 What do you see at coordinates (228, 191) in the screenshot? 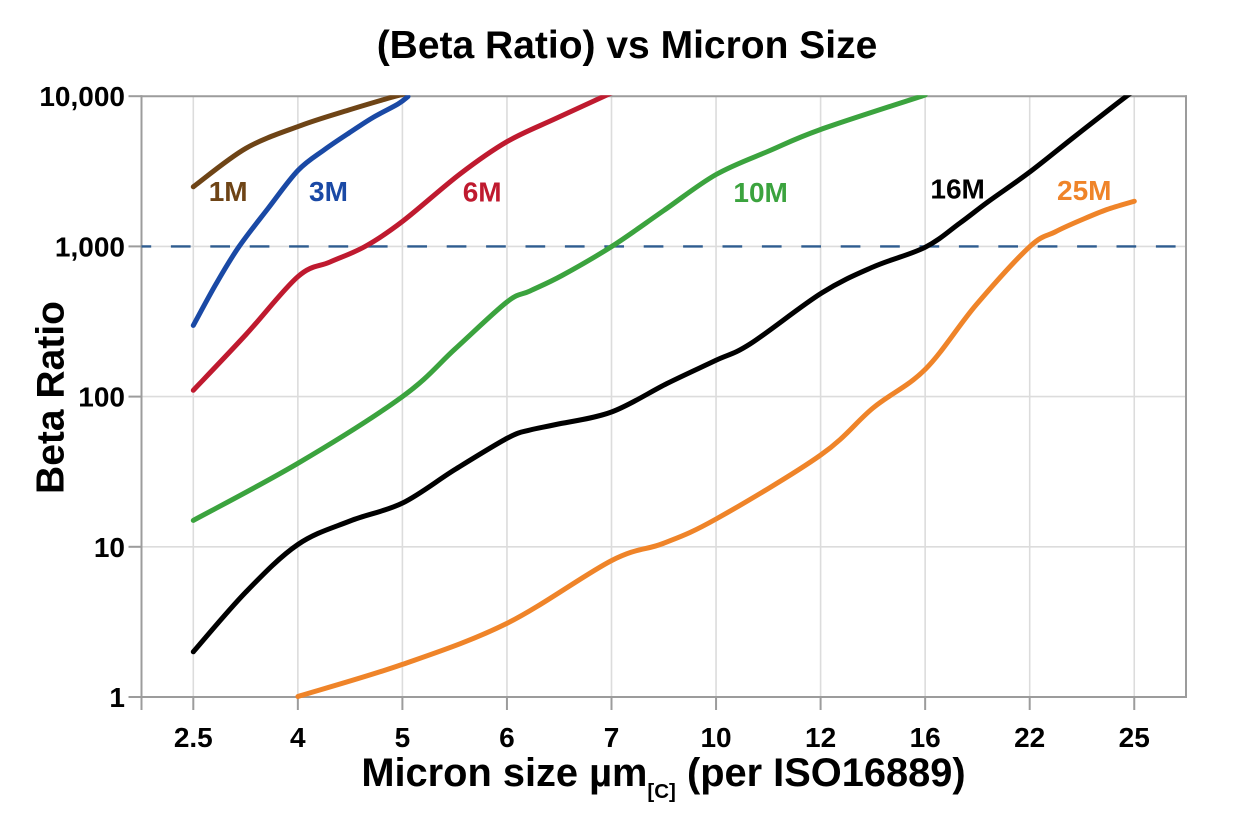
I see `svg-text: 1M` at bounding box center [228, 191].